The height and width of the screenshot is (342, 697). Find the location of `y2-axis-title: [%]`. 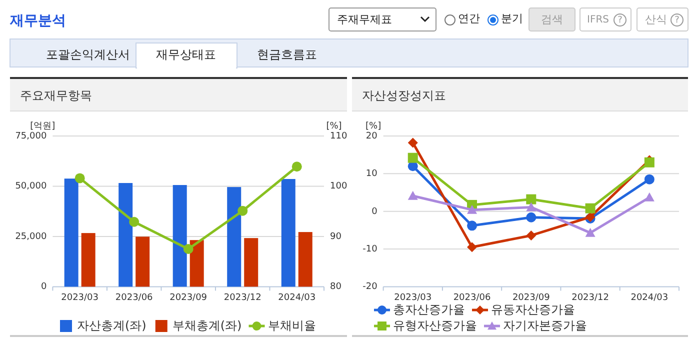

y2-axis-title: [%] is located at coordinates (334, 126).